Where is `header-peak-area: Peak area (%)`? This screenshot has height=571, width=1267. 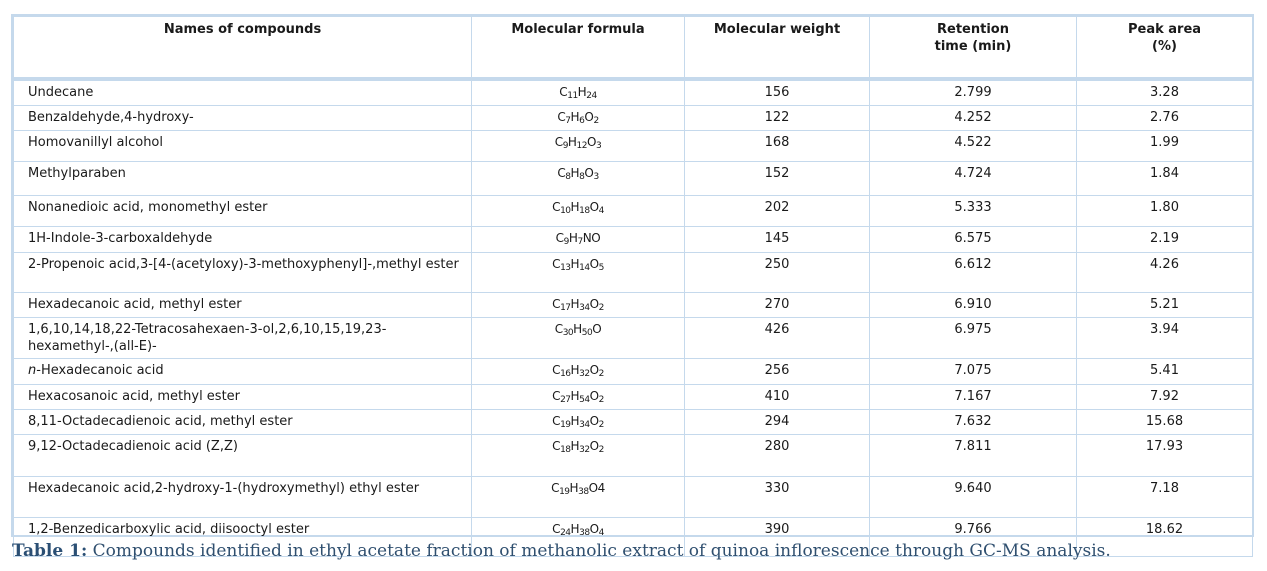 header-peak-area: Peak area (%) is located at coordinates (1164, 48).